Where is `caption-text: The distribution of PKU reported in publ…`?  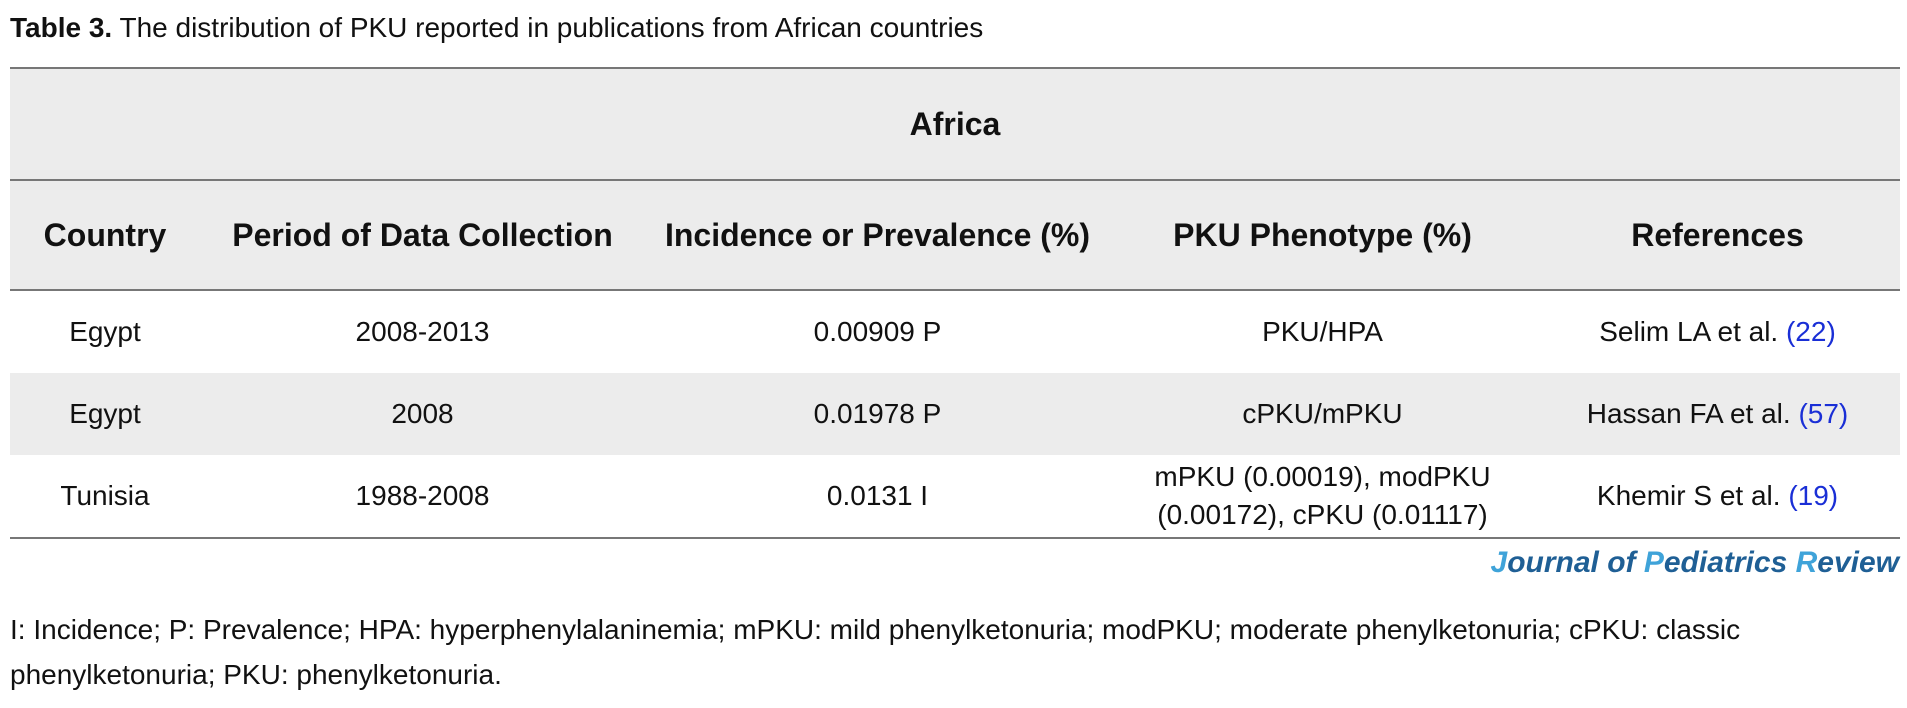
caption-text: The distribution of PKU reported in publ… is located at coordinates (551, 27).